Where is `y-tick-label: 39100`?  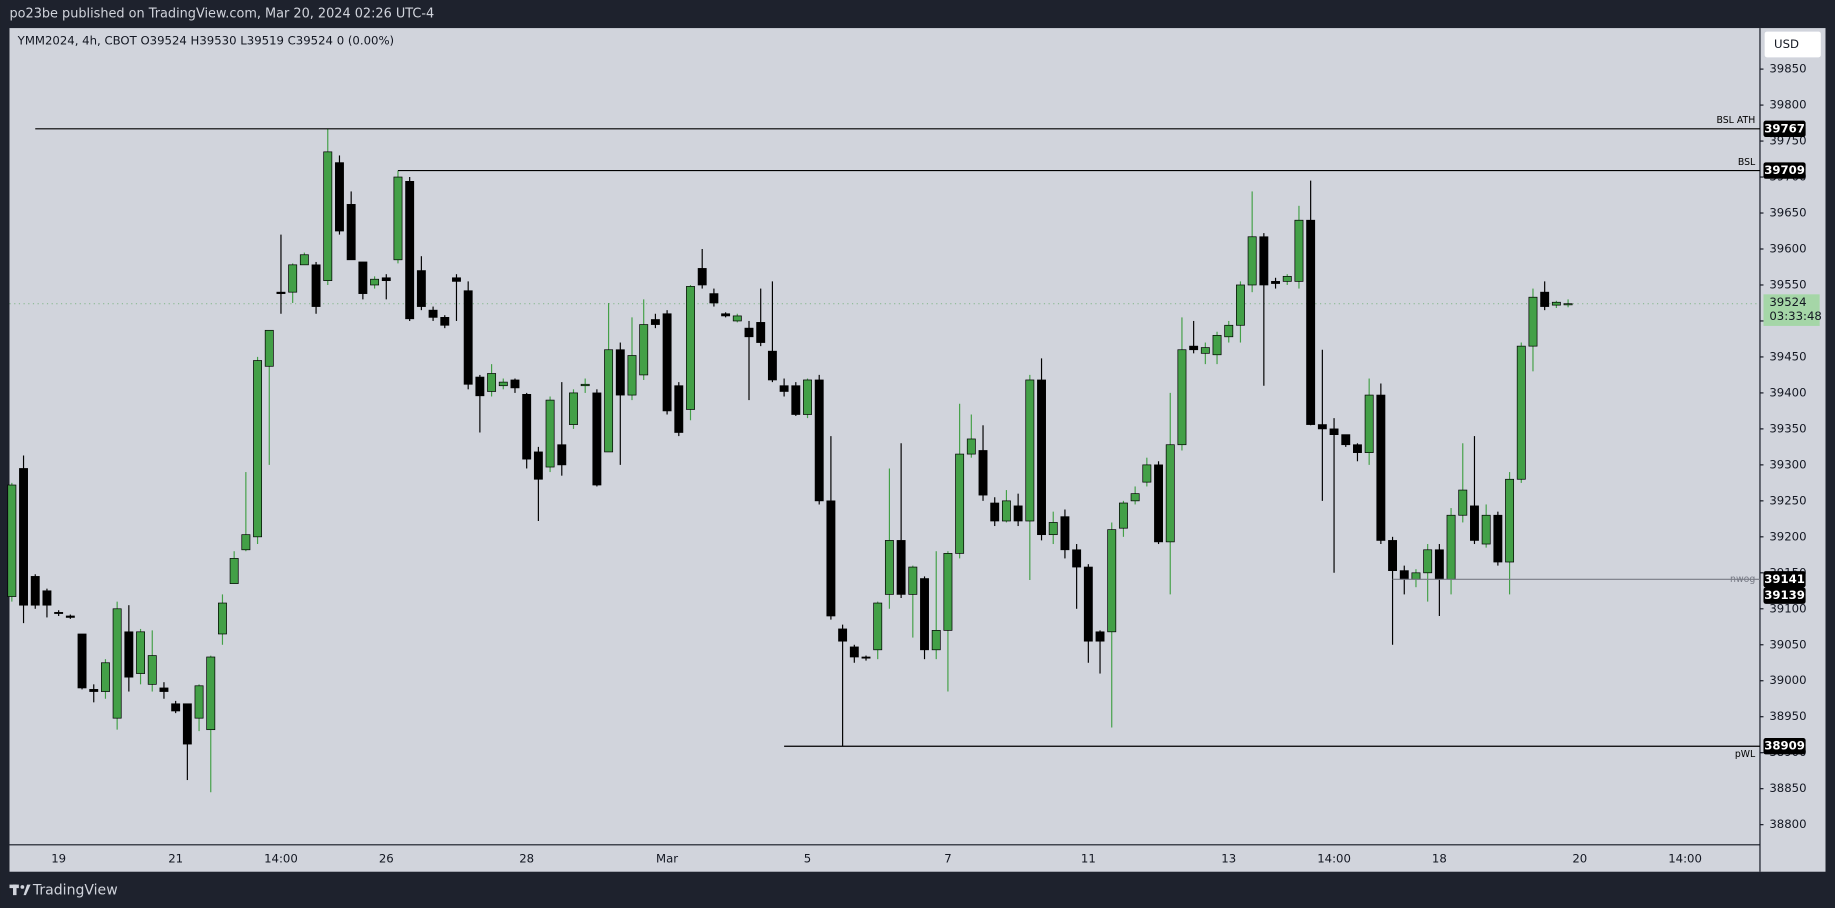 y-tick-label: 39100 is located at coordinates (1787, 608).